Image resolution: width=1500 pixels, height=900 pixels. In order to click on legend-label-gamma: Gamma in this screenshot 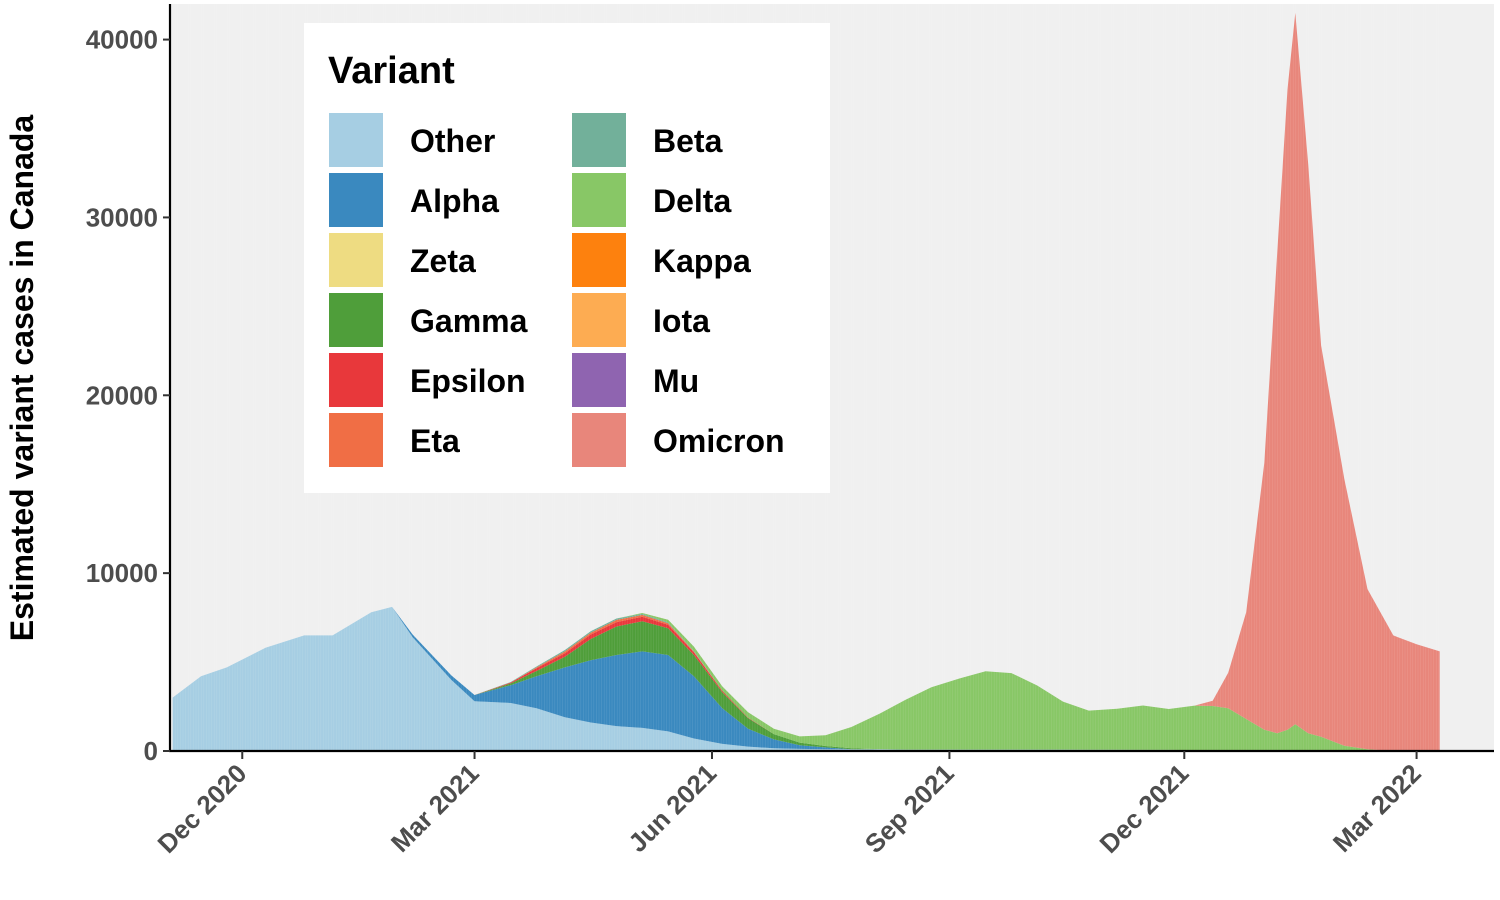, I will do `click(469, 321)`.